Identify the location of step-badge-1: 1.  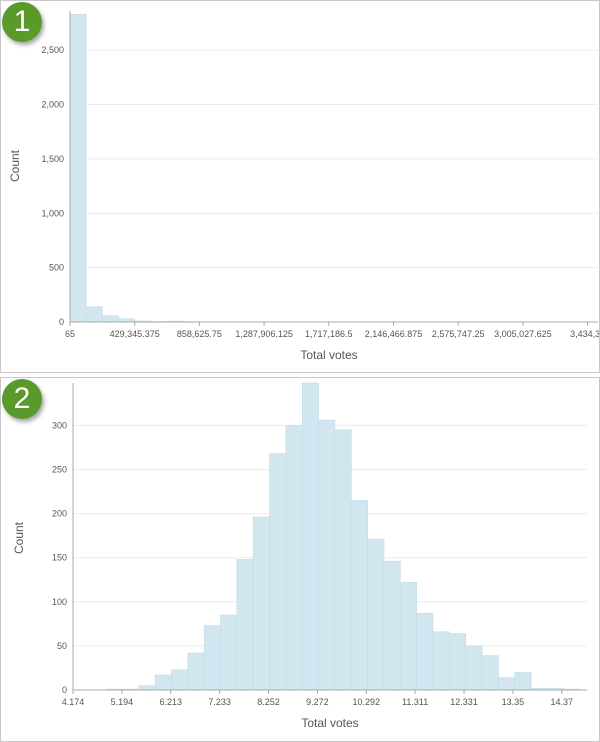
(22, 22).